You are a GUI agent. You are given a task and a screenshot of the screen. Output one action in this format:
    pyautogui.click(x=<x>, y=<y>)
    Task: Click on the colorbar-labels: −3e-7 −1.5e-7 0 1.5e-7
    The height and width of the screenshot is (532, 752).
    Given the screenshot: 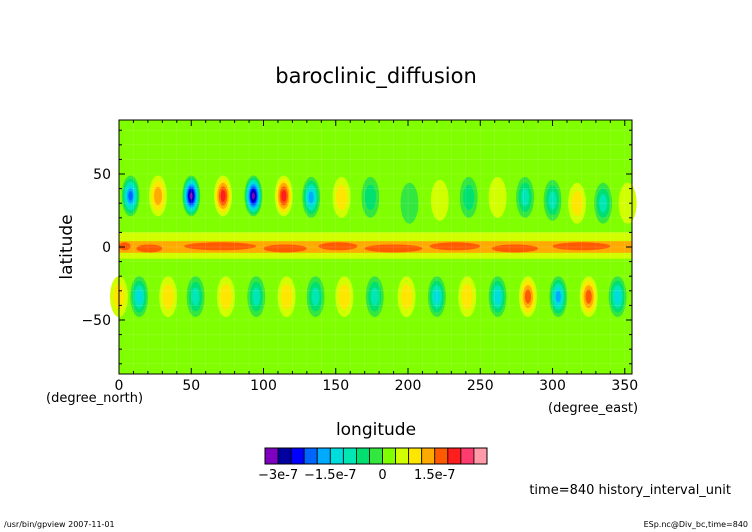 What is the action you would take?
    pyautogui.click(x=357, y=475)
    